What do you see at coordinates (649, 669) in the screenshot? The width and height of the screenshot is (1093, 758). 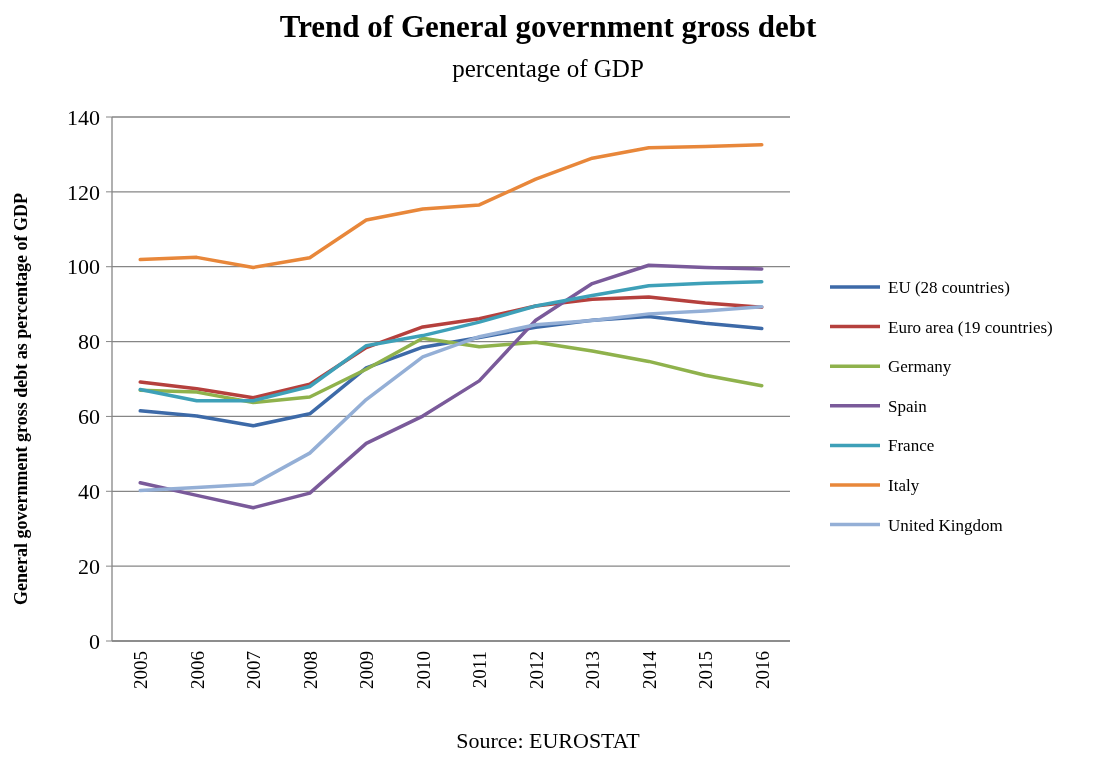 I see `x-tick-label: 2014` at bounding box center [649, 669].